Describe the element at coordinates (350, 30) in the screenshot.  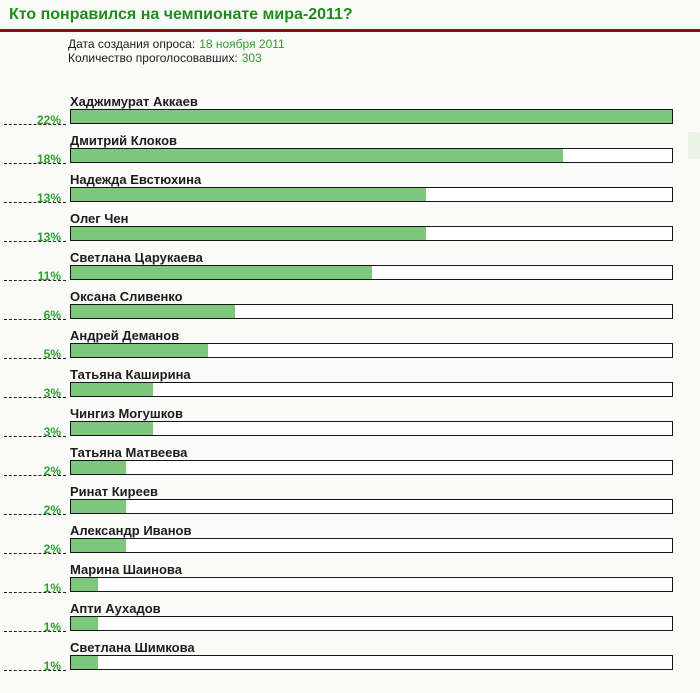
I see `title-divider` at that location.